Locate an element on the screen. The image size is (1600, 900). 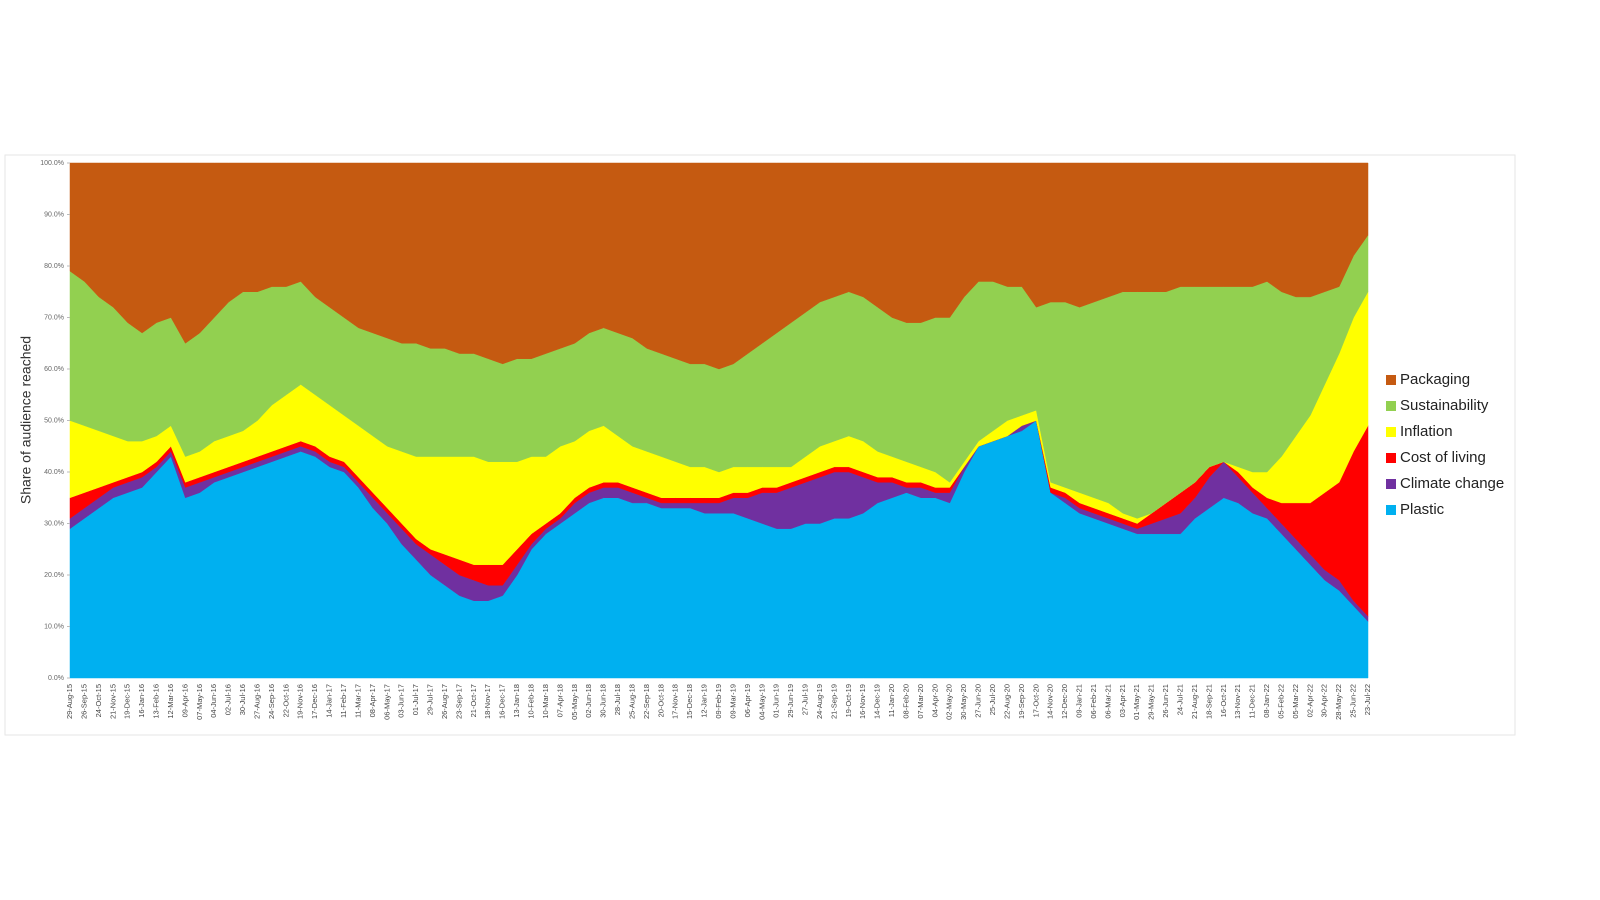
y-tick-label: 20.0% is located at coordinates (54, 575).